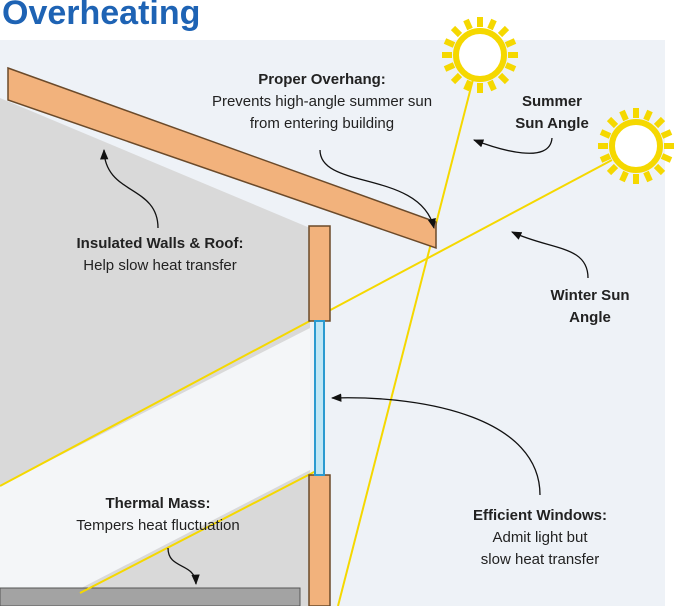  I want to click on thermal-line: Tempers heat fluctuation, so click(157, 525).